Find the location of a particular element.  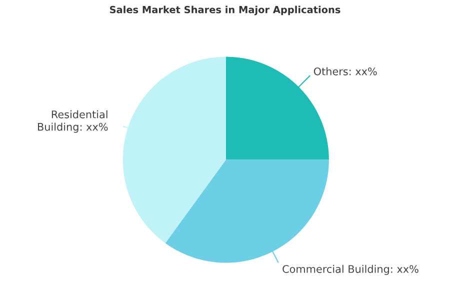

slice-label: Others: xx% is located at coordinates (345, 71).